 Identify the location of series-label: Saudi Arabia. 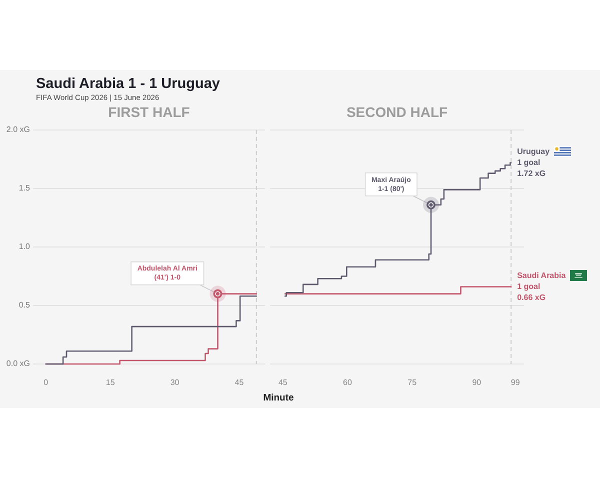
(541, 275).